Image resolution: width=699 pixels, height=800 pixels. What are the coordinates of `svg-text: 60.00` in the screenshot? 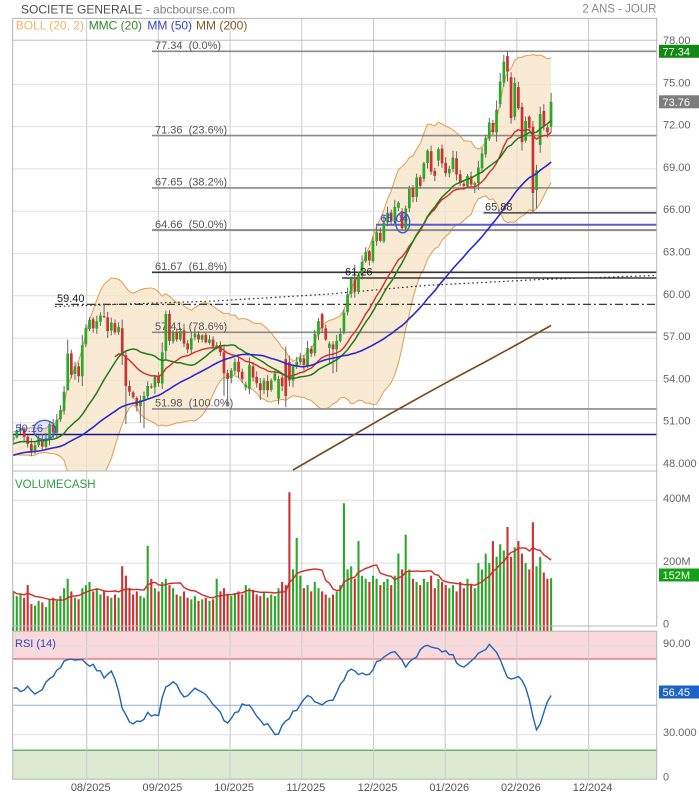 It's located at (677, 295).